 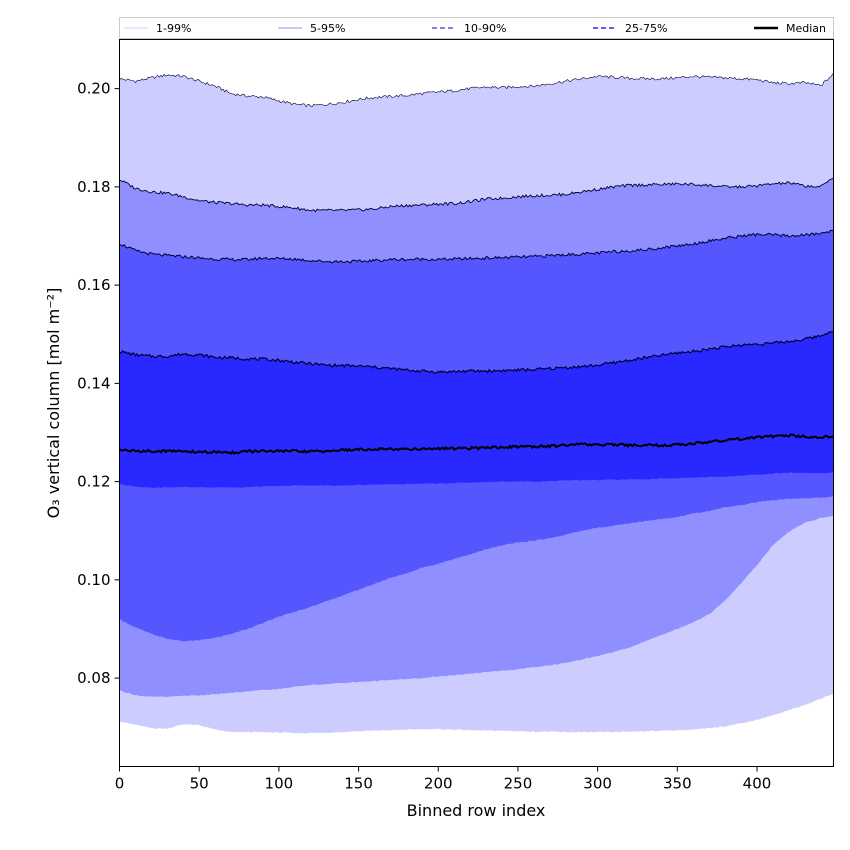 What do you see at coordinates (677, 784) in the screenshot?
I see `x-tick-label: 350` at bounding box center [677, 784].